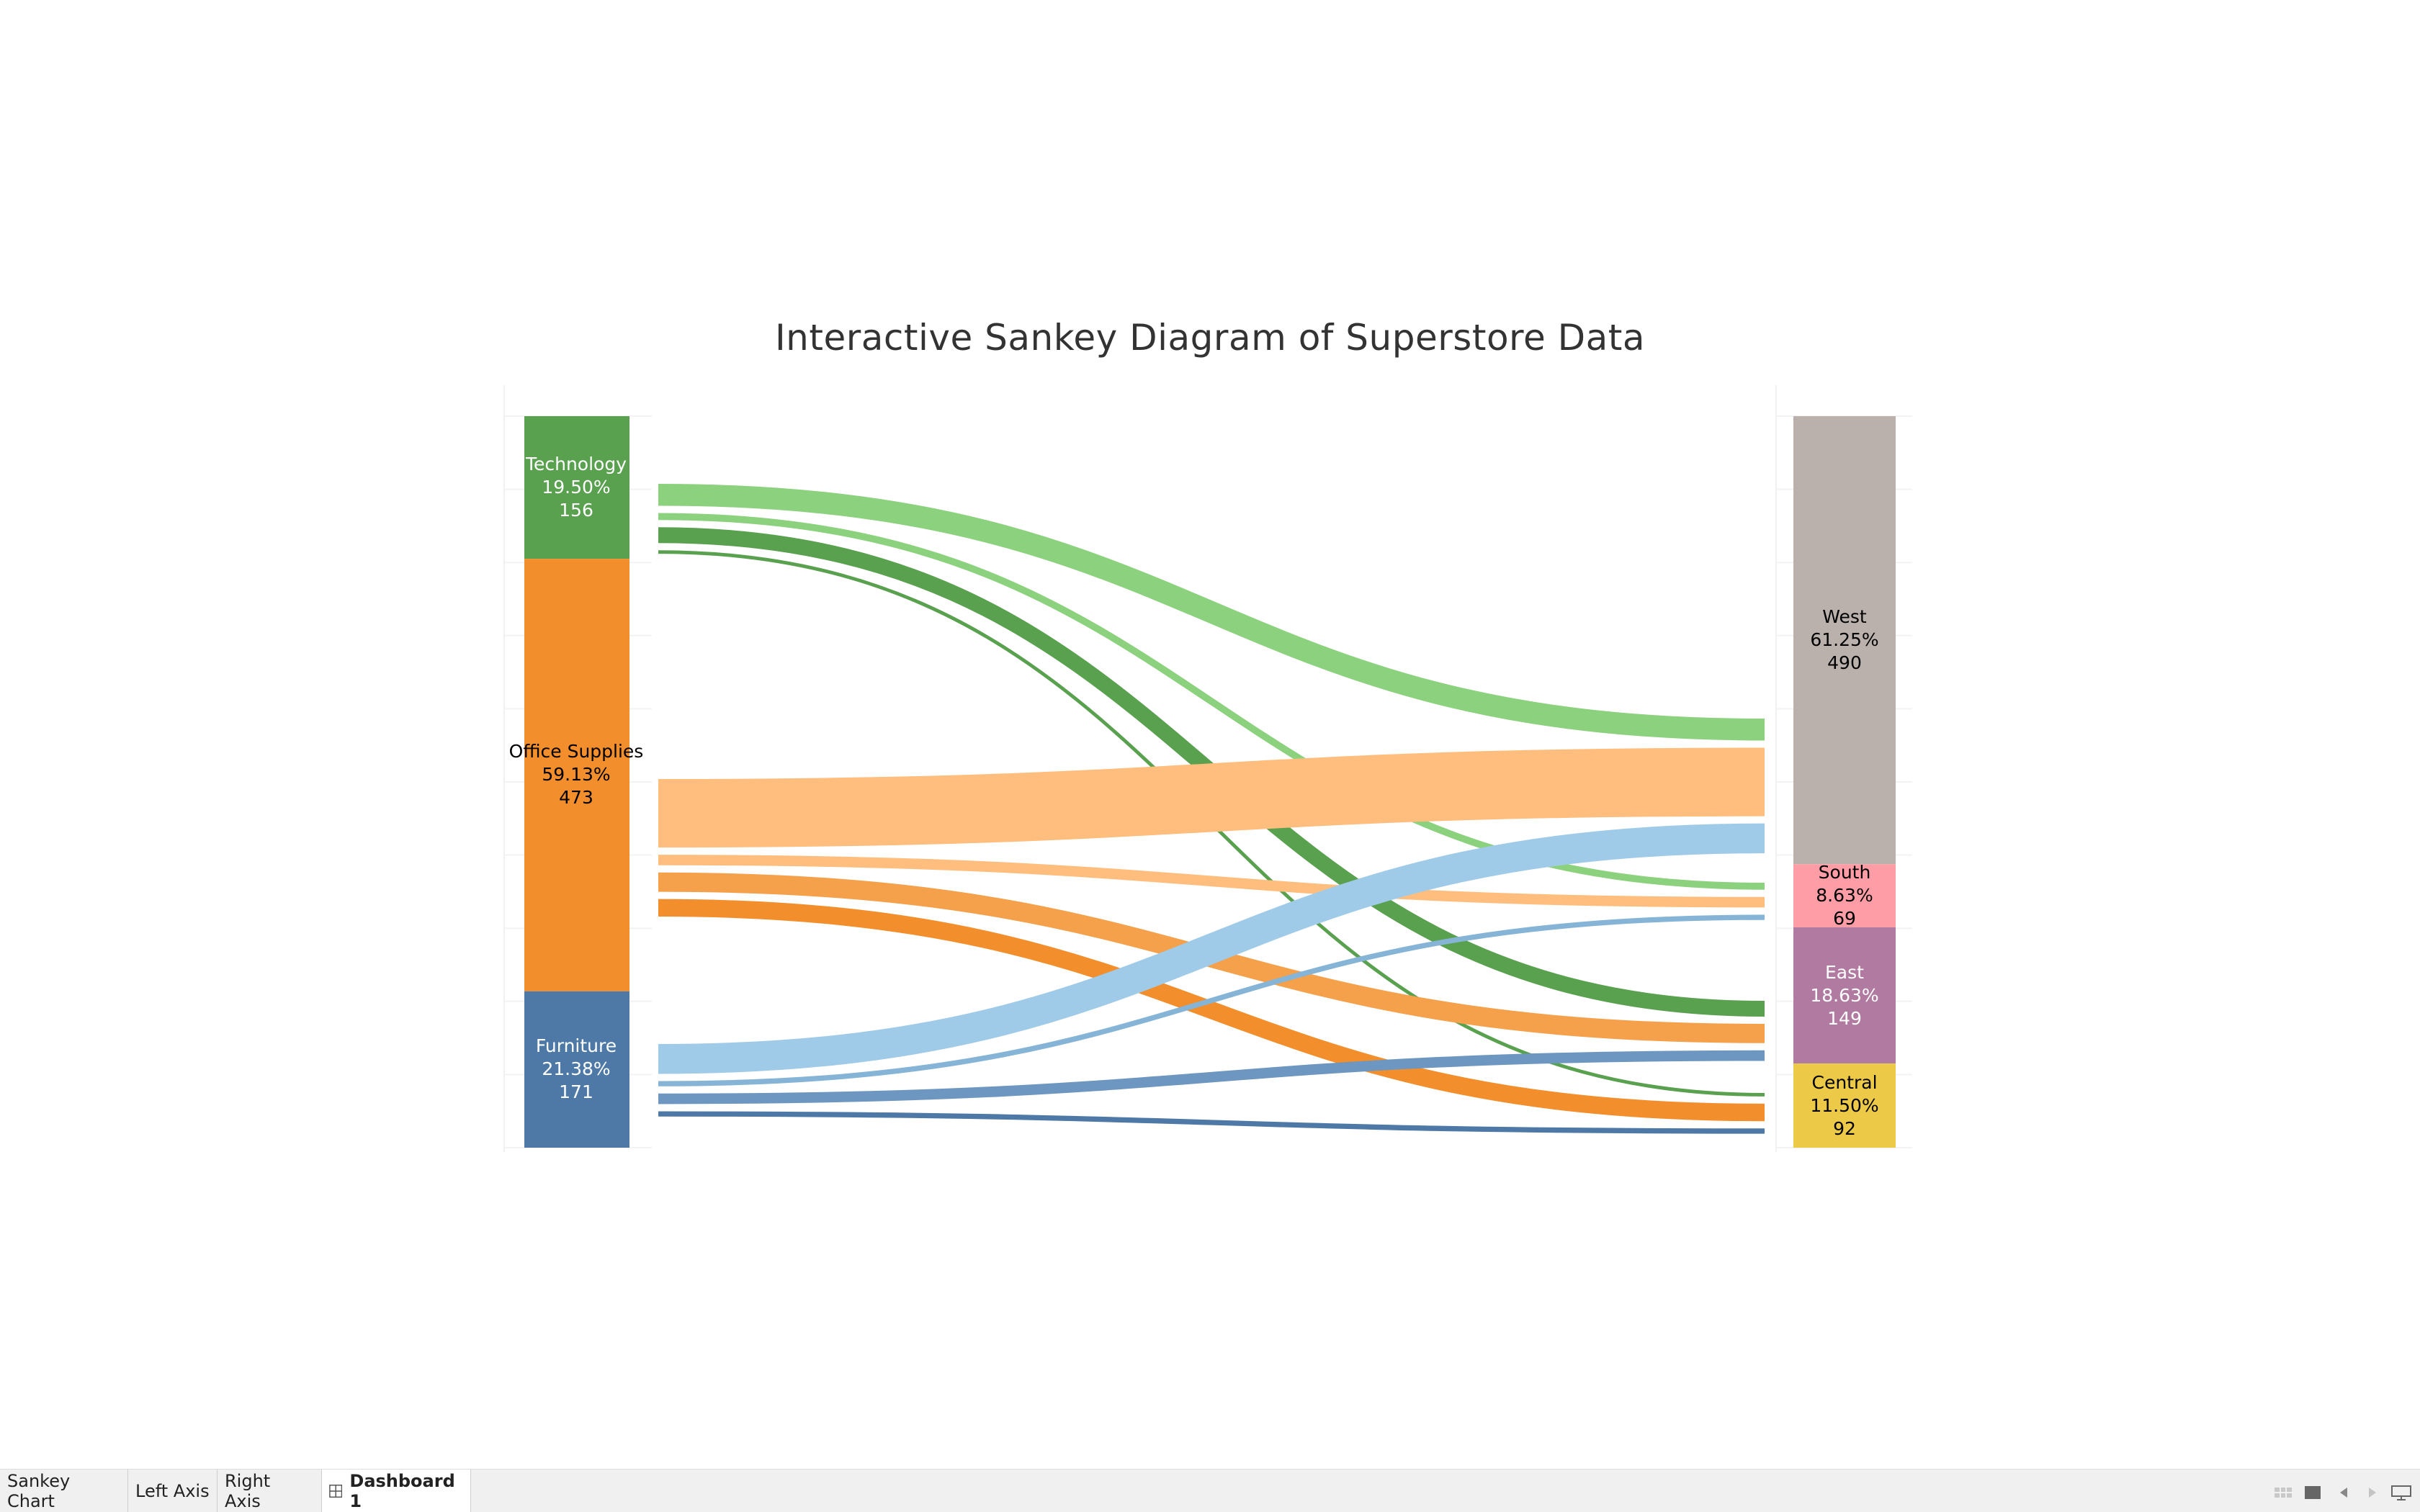  Describe the element at coordinates (1844, 972) in the screenshot. I see `right-node-name: East` at that location.